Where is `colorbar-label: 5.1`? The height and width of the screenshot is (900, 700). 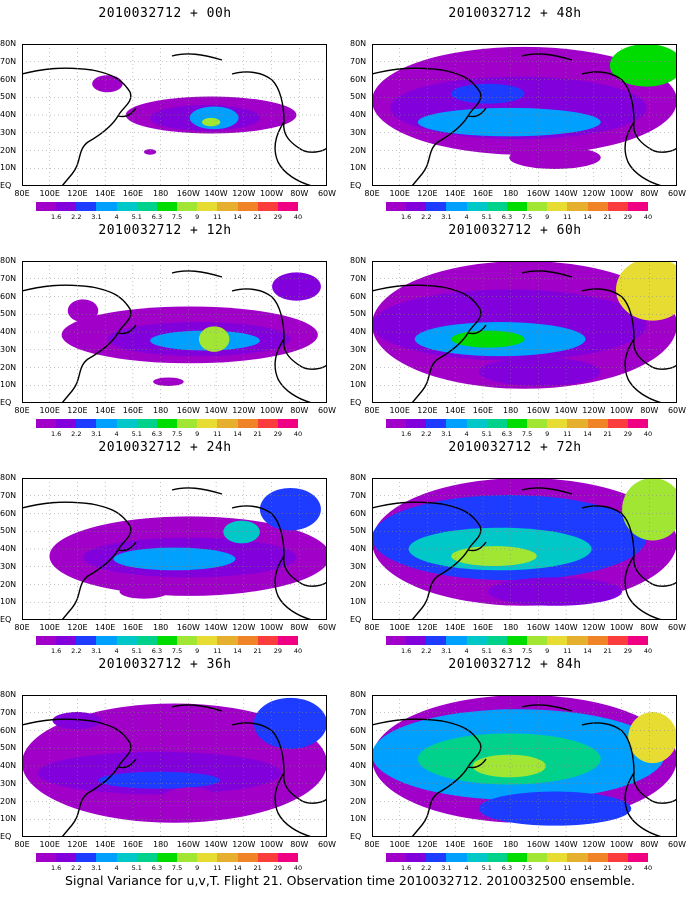
colorbar-label: 5.1 is located at coordinates (486, 217).